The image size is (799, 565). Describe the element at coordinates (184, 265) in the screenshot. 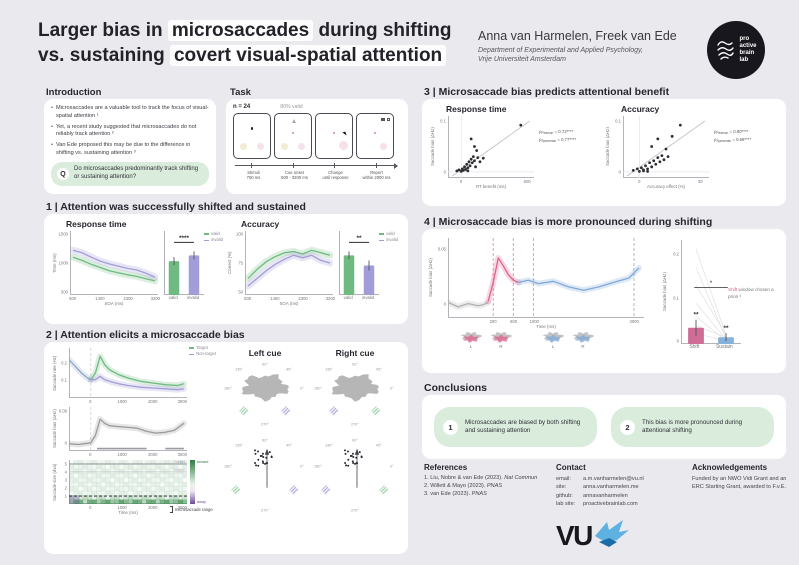

I see `s1-rt-bars: **** valid invalid` at that location.